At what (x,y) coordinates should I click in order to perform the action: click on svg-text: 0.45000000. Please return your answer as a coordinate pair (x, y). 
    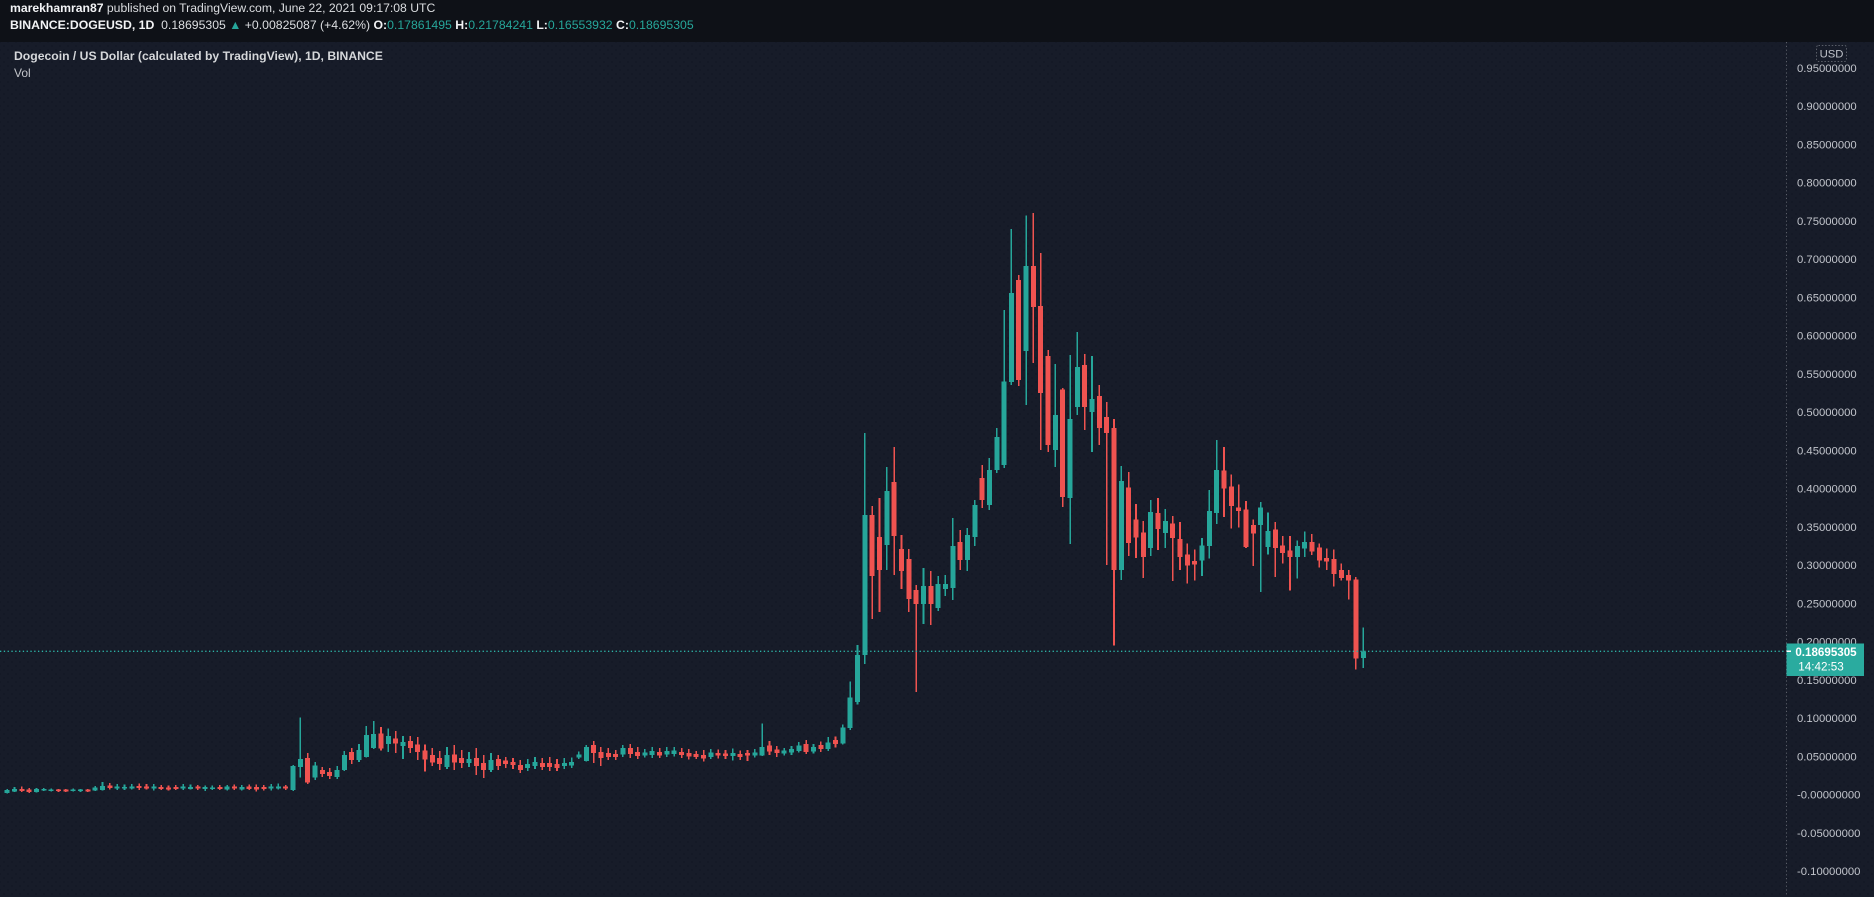
    Looking at the image, I should click on (1827, 451).